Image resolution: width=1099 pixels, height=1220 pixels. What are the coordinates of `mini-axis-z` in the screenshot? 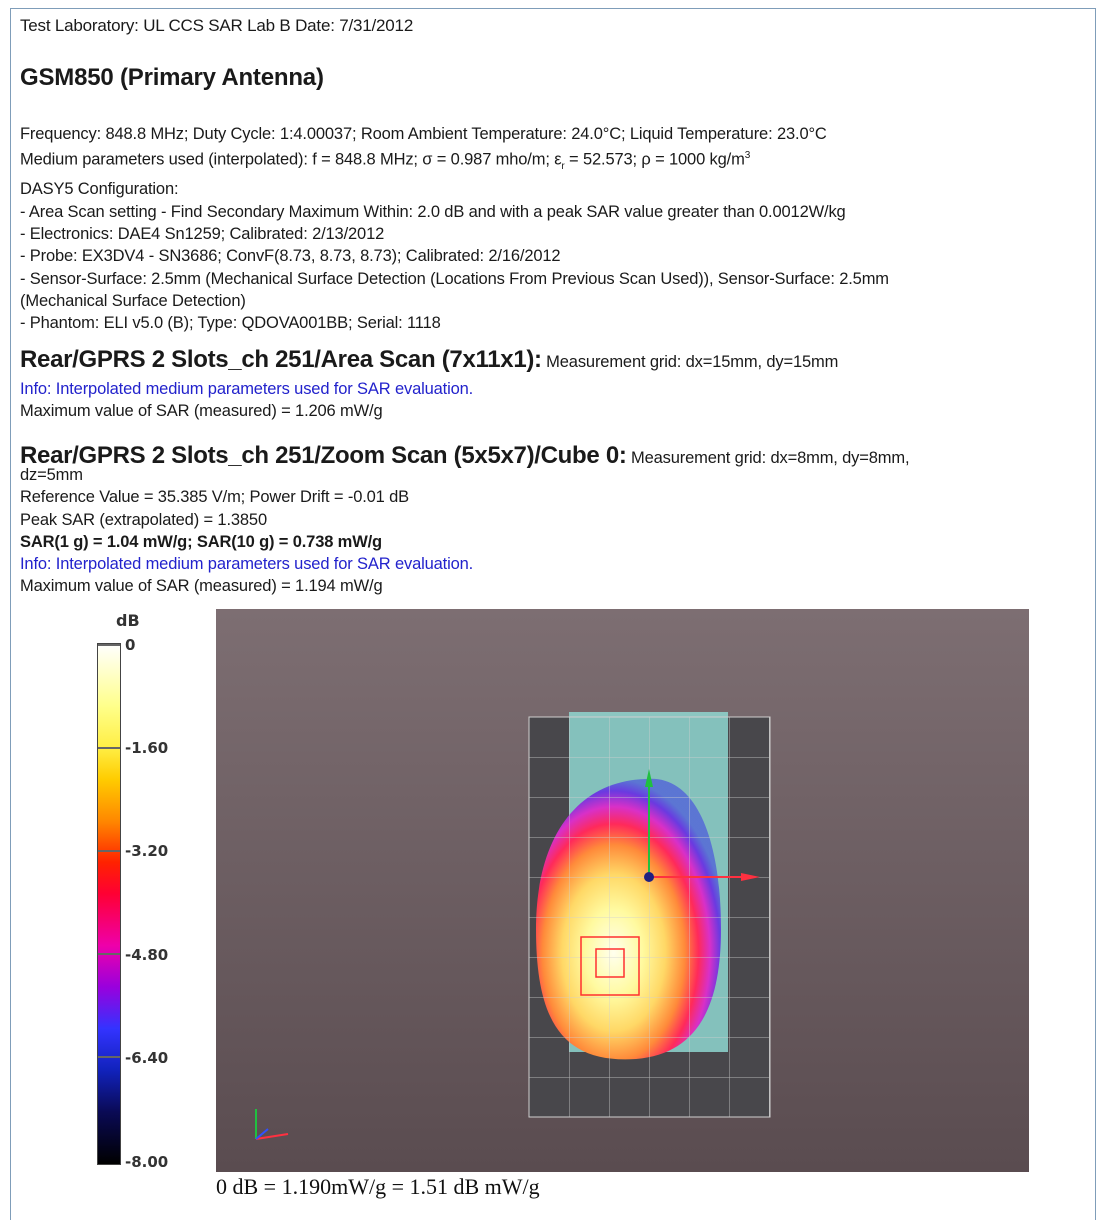 It's located at (262, 1134).